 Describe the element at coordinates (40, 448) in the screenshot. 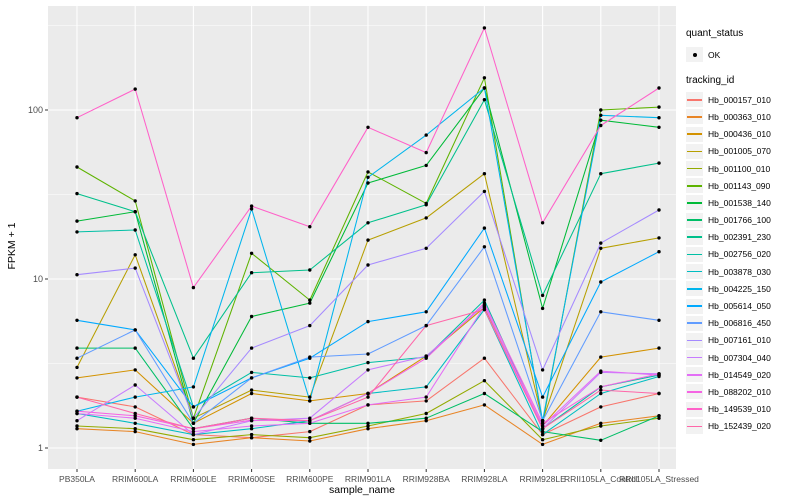

I see `y-tick-label: 1` at that location.